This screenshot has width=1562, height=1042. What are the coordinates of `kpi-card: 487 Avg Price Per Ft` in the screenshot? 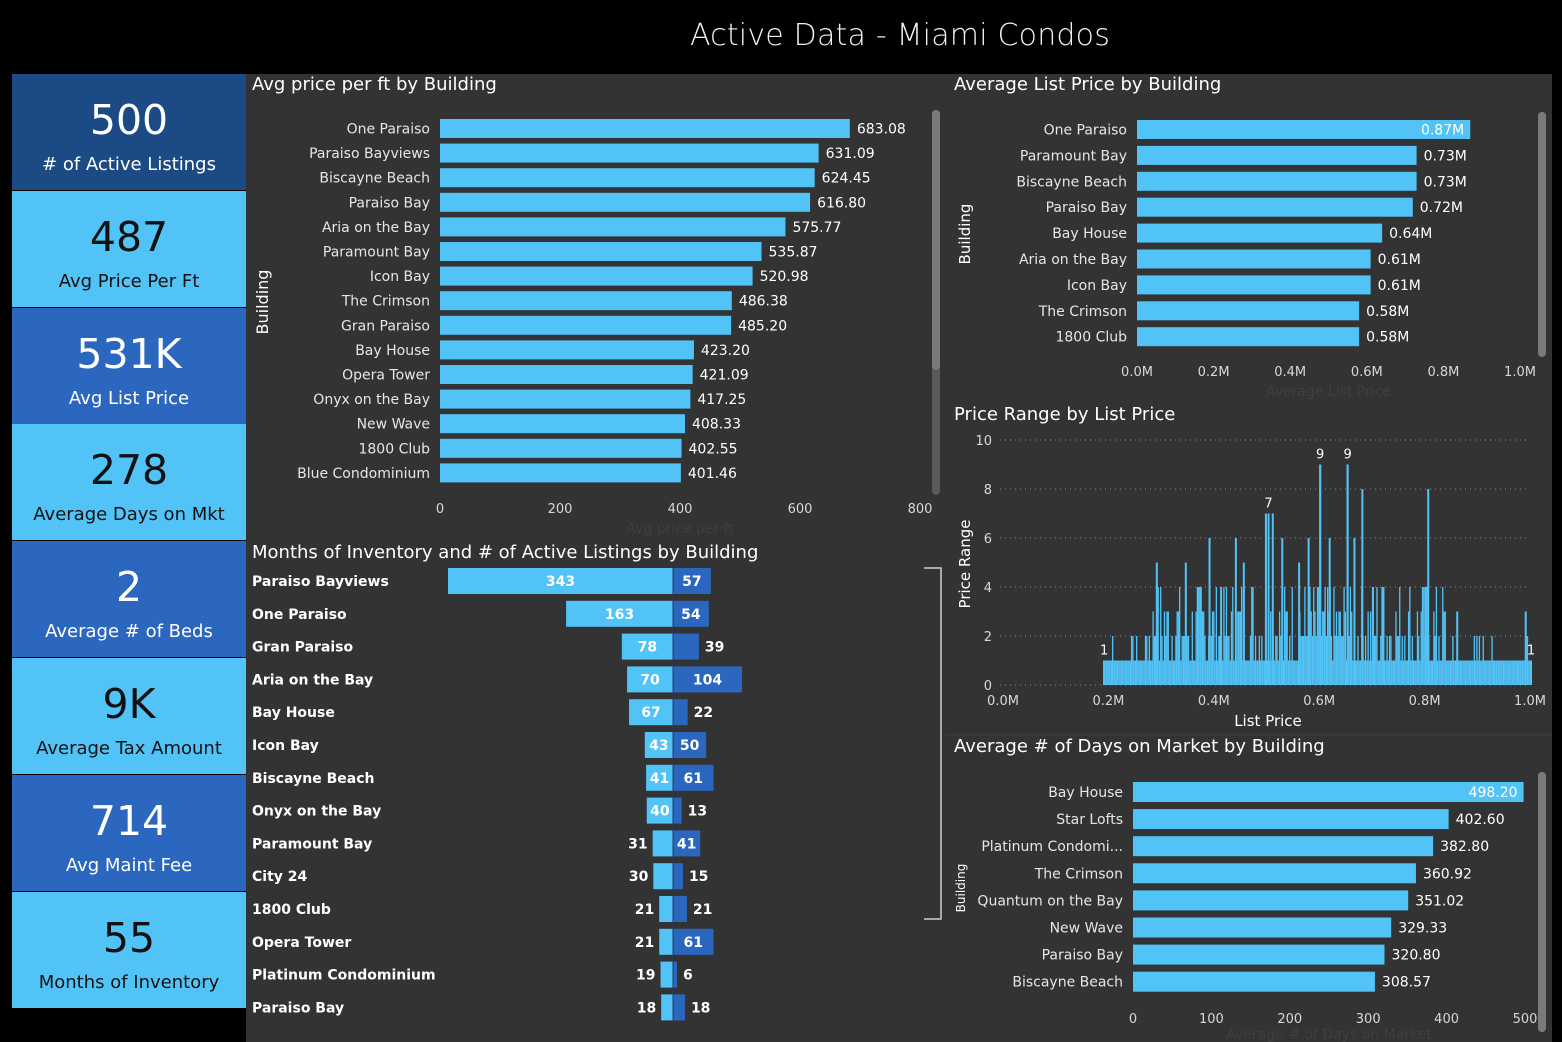 It's located at (129, 248).